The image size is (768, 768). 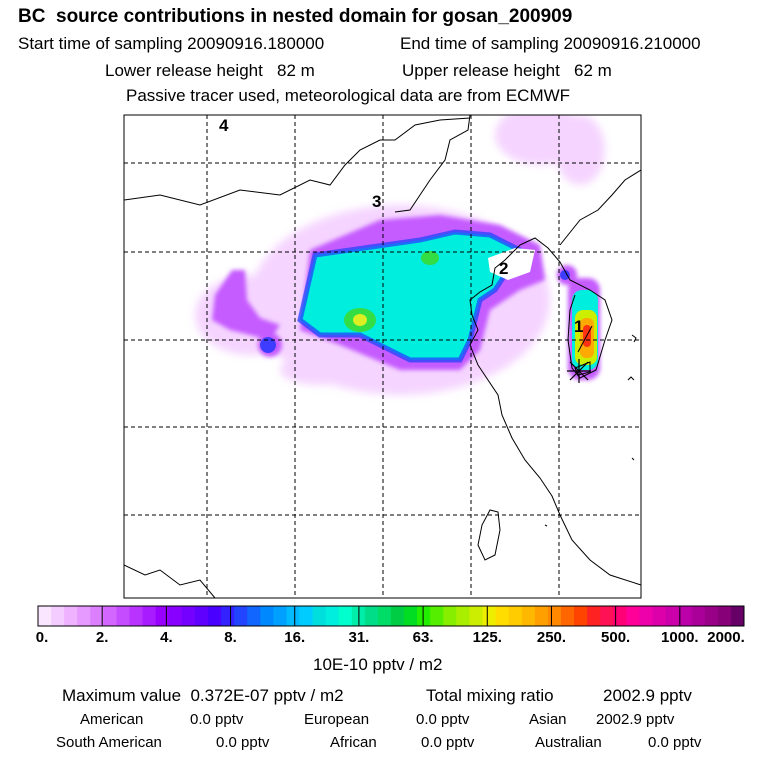 I want to click on colorbar-tick-label: 63., so click(x=423, y=637).